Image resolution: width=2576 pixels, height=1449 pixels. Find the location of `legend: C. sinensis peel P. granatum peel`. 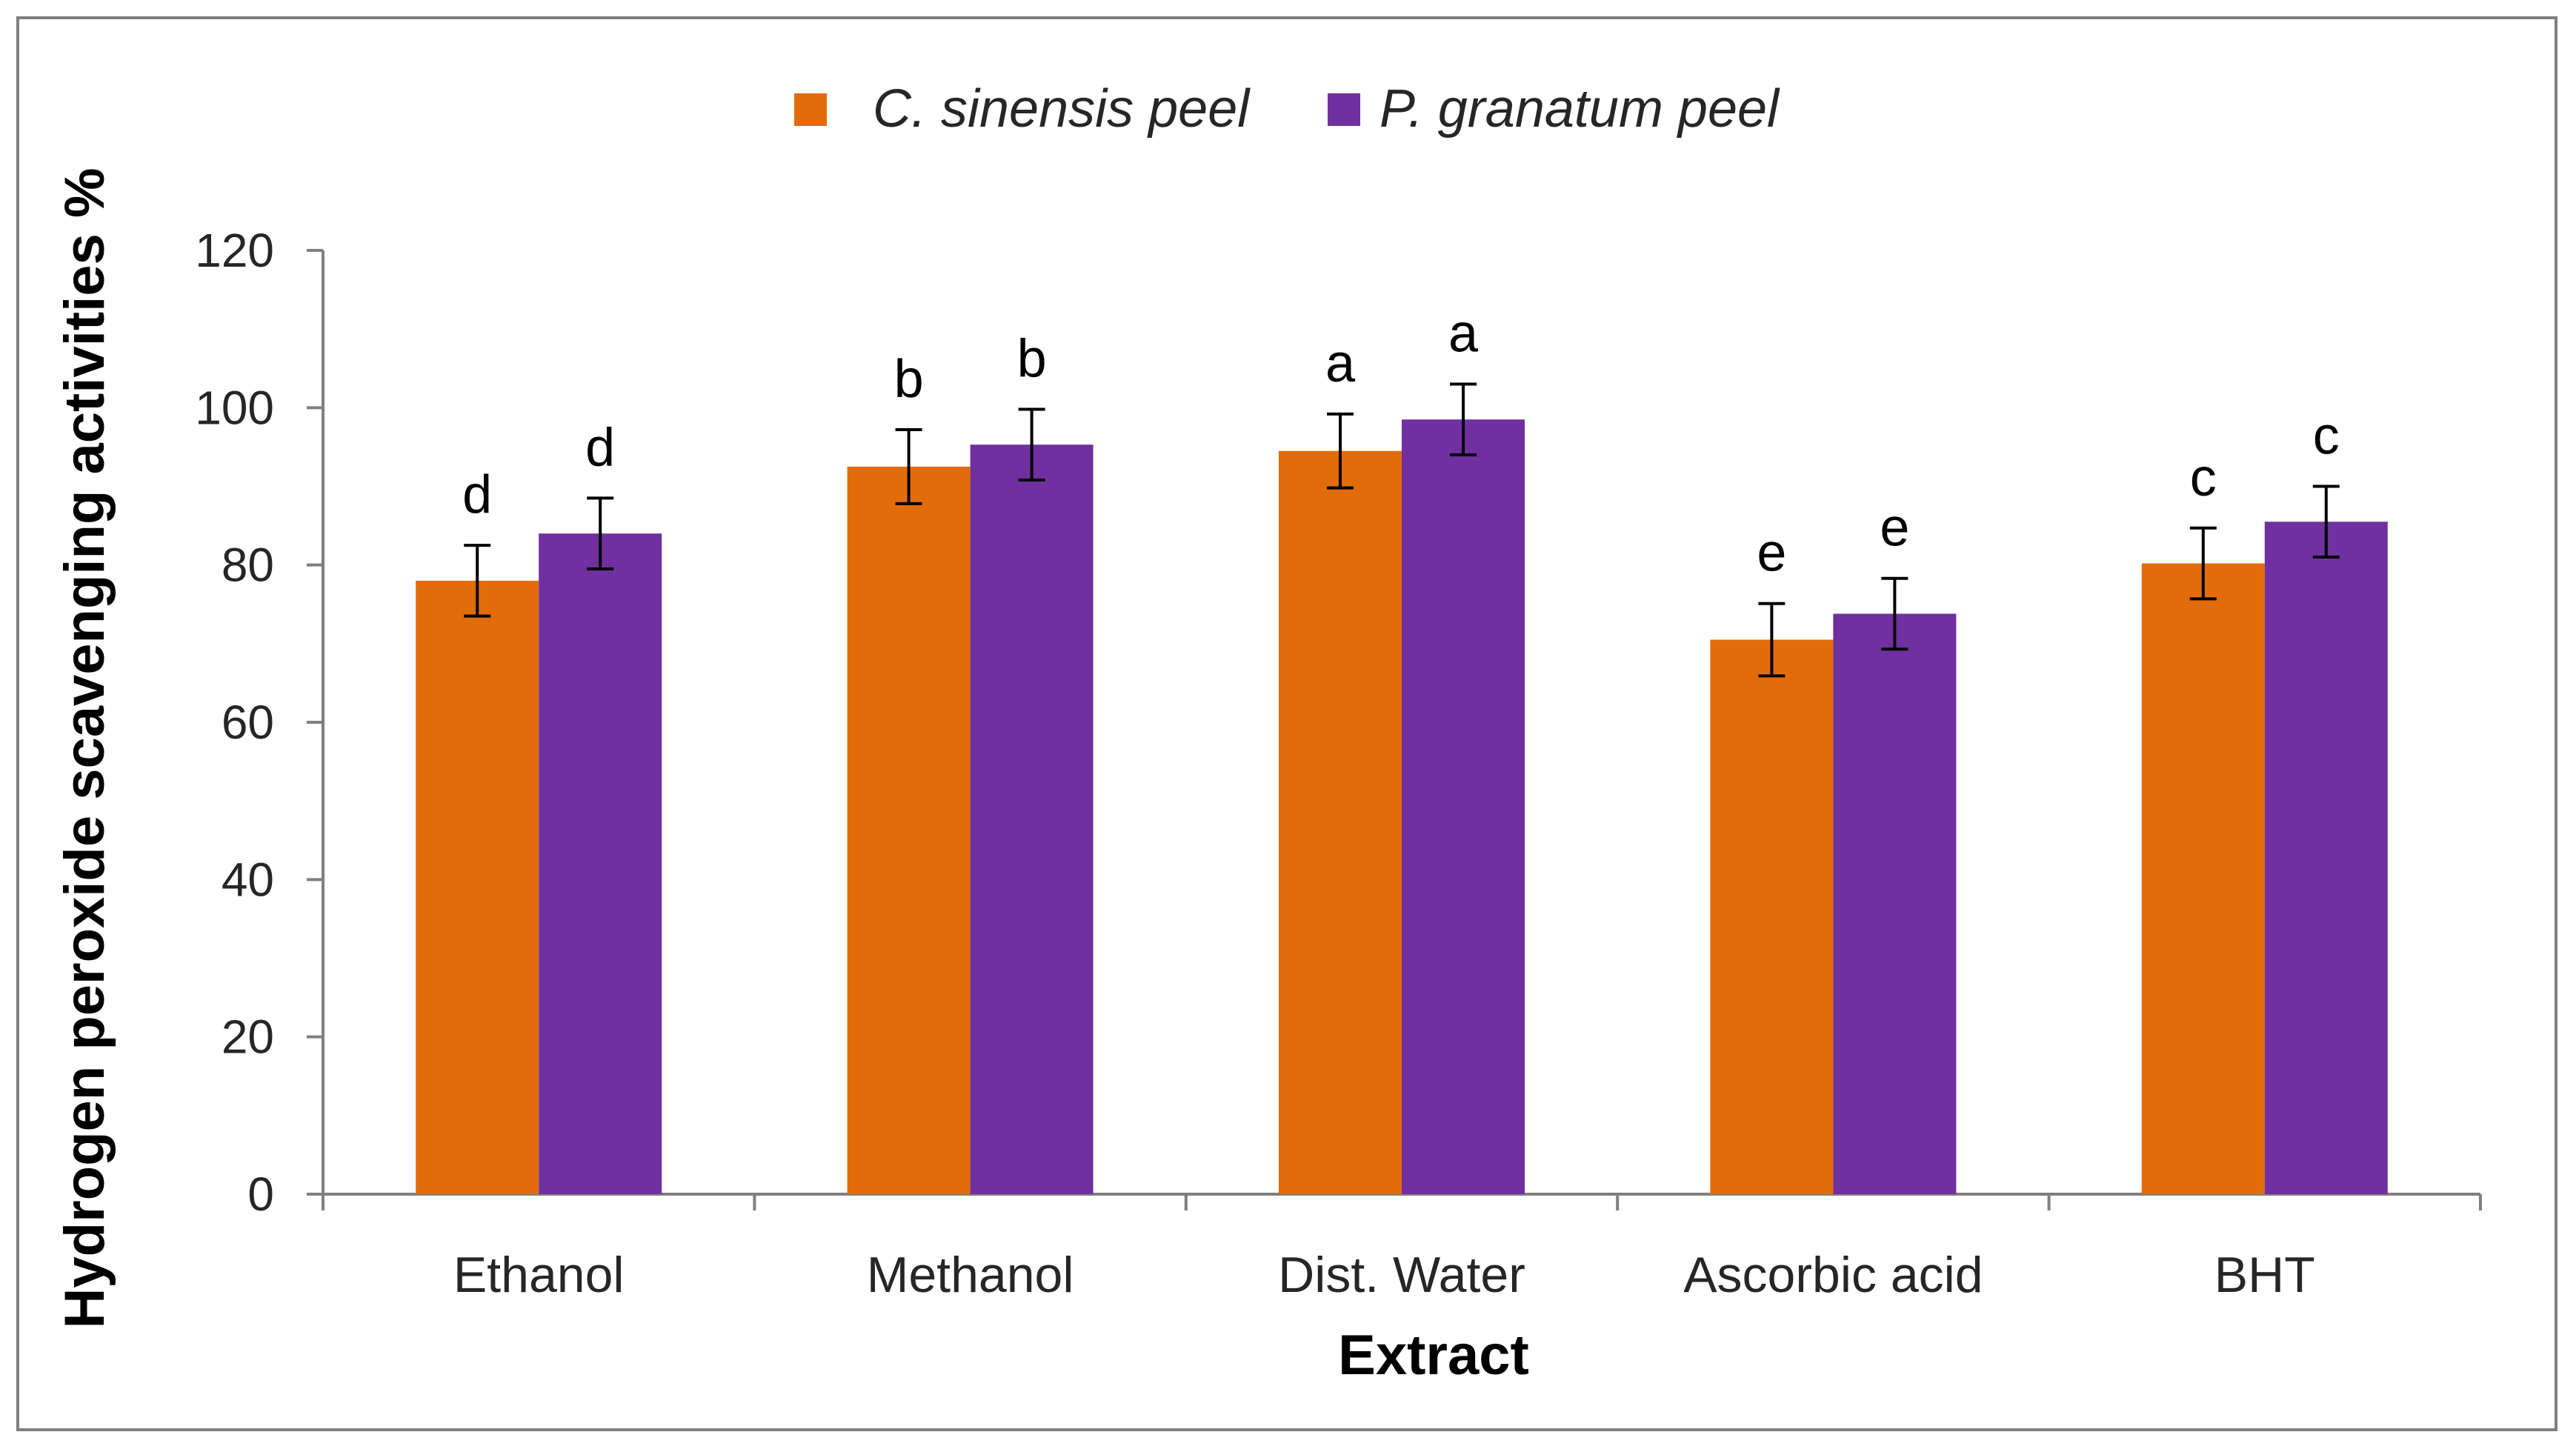

legend: C. sinensis peel P. granatum peel is located at coordinates (1287, 109).